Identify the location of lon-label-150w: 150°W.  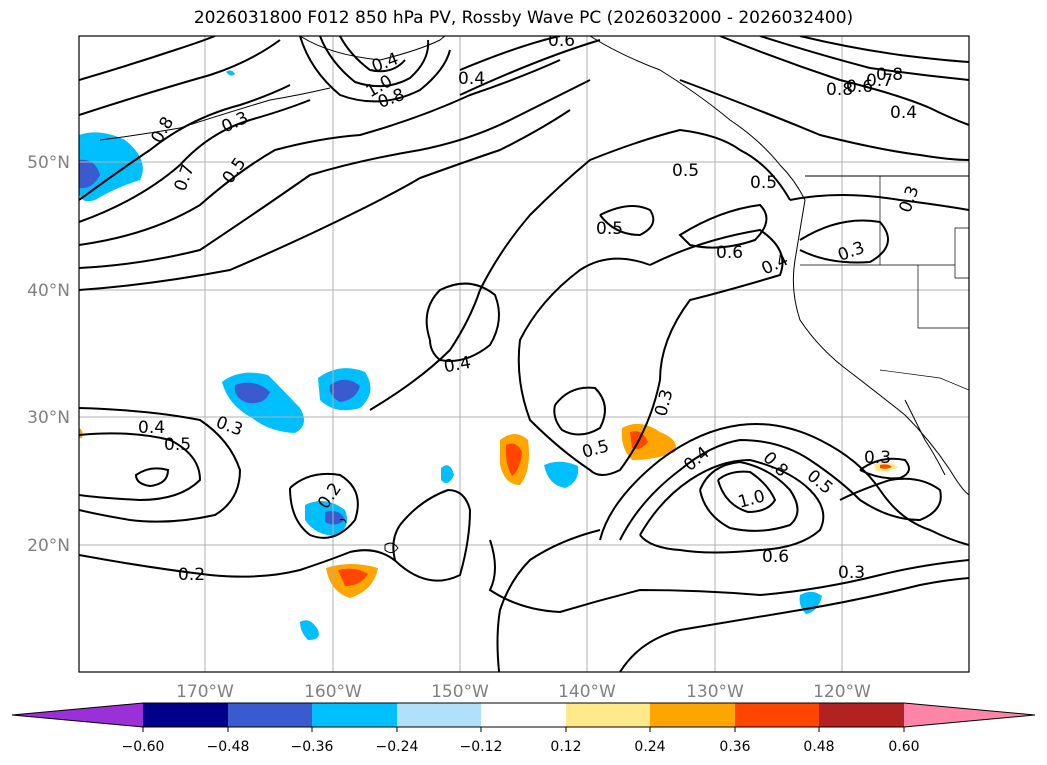
(460, 692).